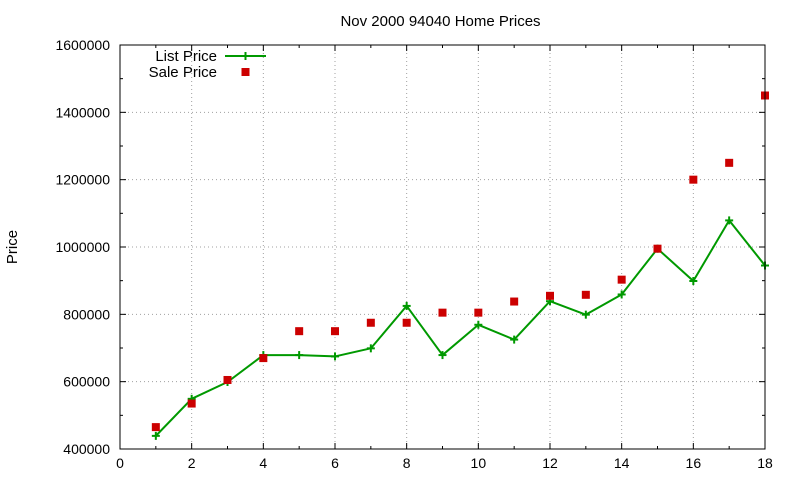 The width and height of the screenshot is (800, 480). Describe the element at coordinates (263, 463) in the screenshot. I see `x-tick-label: 4` at that location.